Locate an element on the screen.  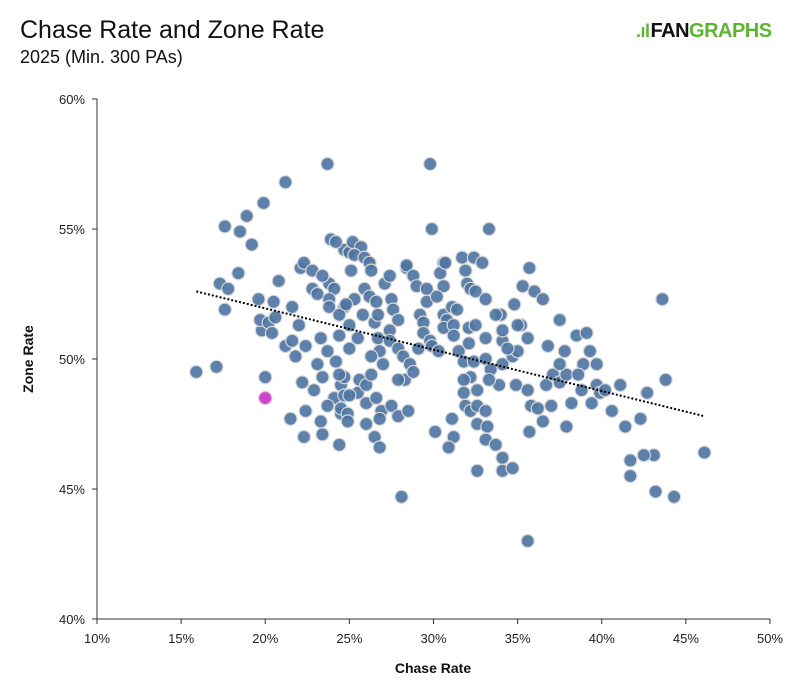
x-tick-label: 40% is located at coordinates (602, 638).